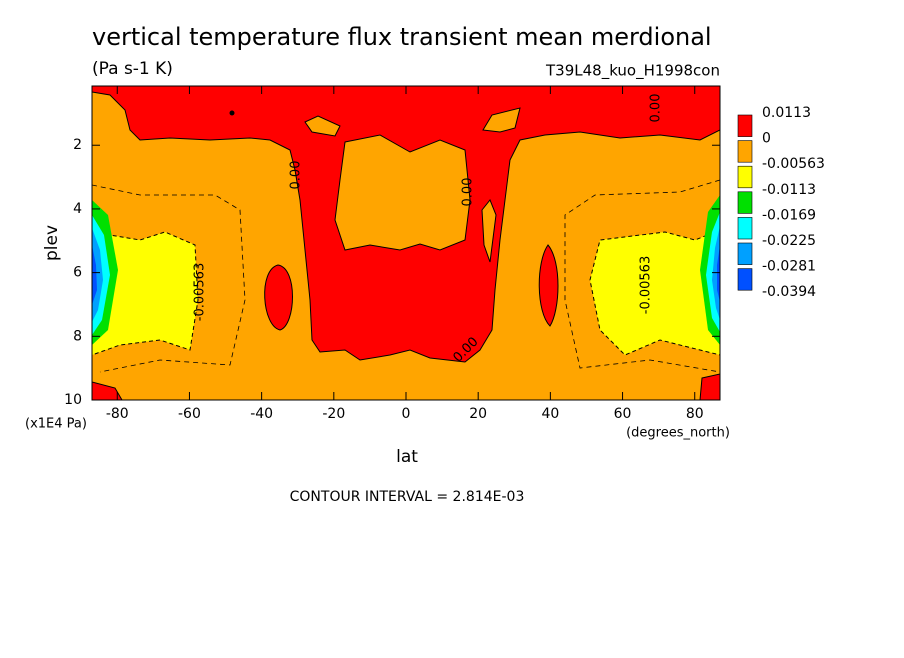 The image size is (904, 658). Describe the element at coordinates (189, 414) in the screenshot. I see `x-tick-label: -60` at that location.